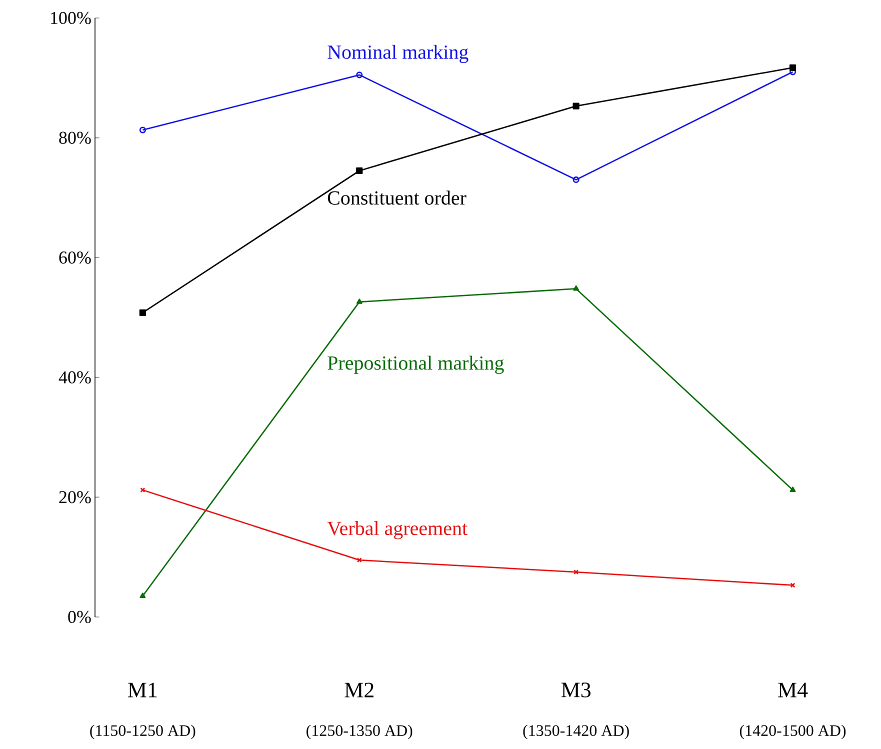 The width and height of the screenshot is (881, 749). Describe the element at coordinates (793, 732) in the screenshot. I see `text: (1420-1500 AD)` at that location.